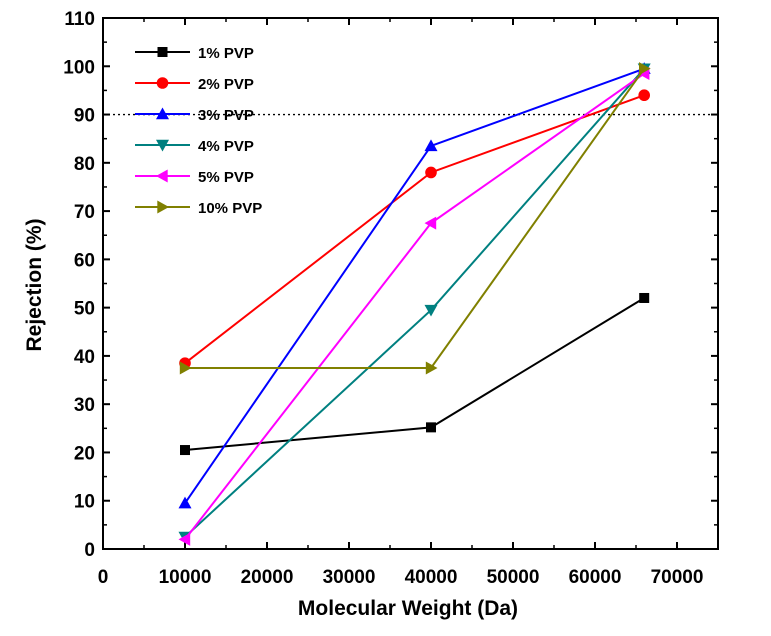 This screenshot has width=771, height=636. Describe the element at coordinates (226, 53) in the screenshot. I see `legend-label: 1% PVP` at that location.